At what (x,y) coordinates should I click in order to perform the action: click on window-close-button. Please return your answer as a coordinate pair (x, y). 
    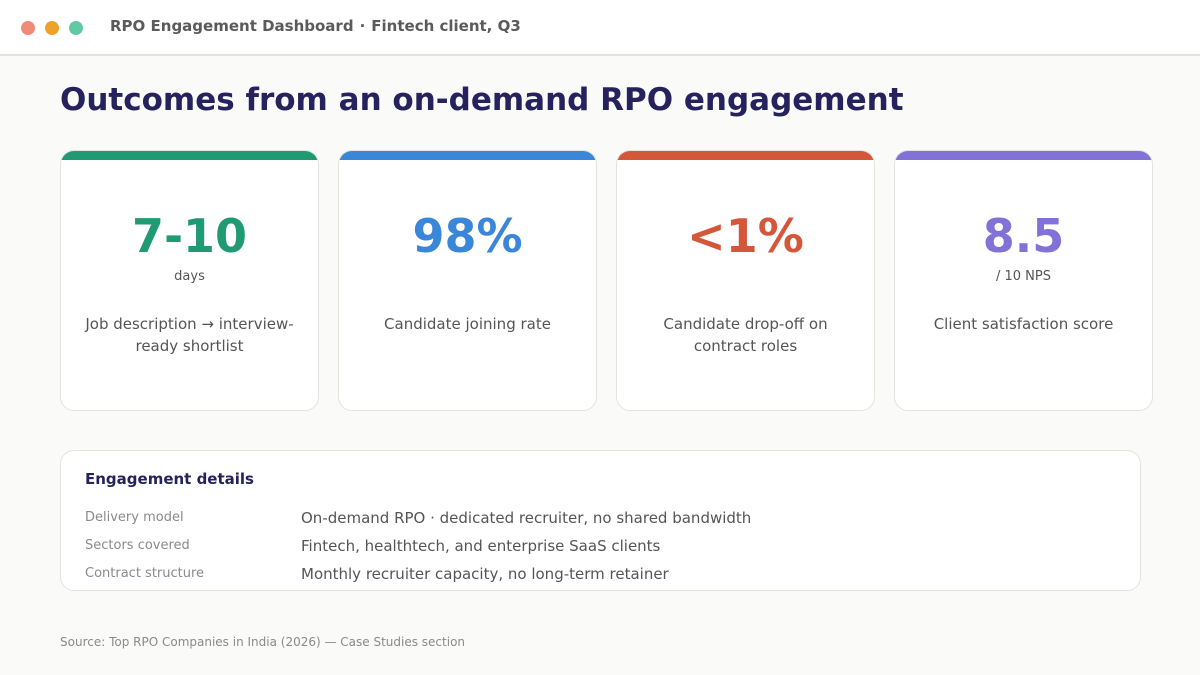
    Looking at the image, I should click on (28, 28).